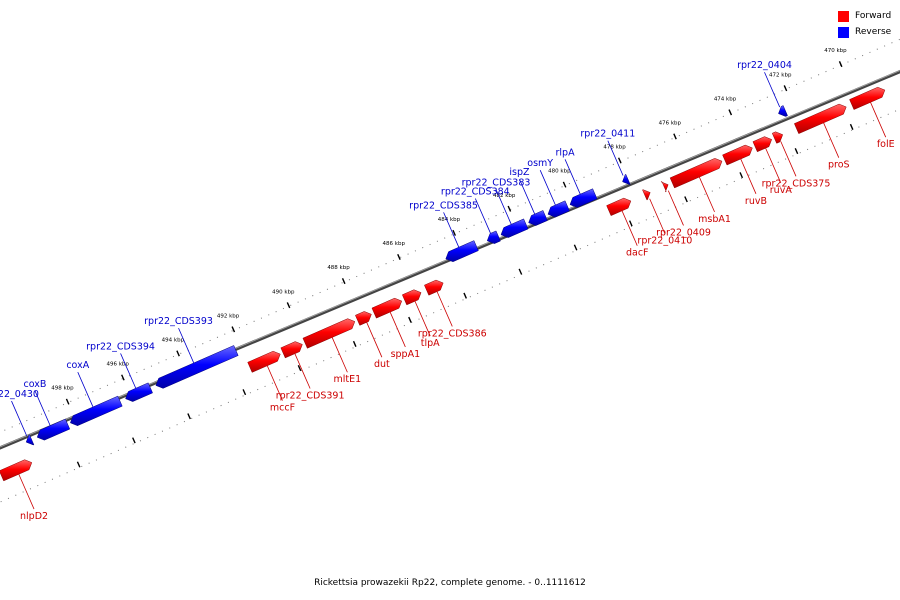 This screenshot has width=900, height=600. What do you see at coordinates (338, 268) in the screenshot?
I see `ruler-tick-label: 488 kbp` at bounding box center [338, 268].